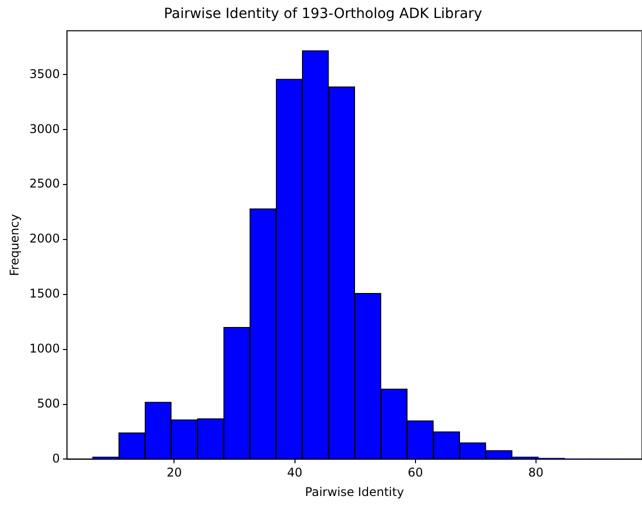 This screenshot has width=642, height=508. What do you see at coordinates (354, 491) in the screenshot?
I see `x-axis-title: Pairwise Identity` at bounding box center [354, 491].